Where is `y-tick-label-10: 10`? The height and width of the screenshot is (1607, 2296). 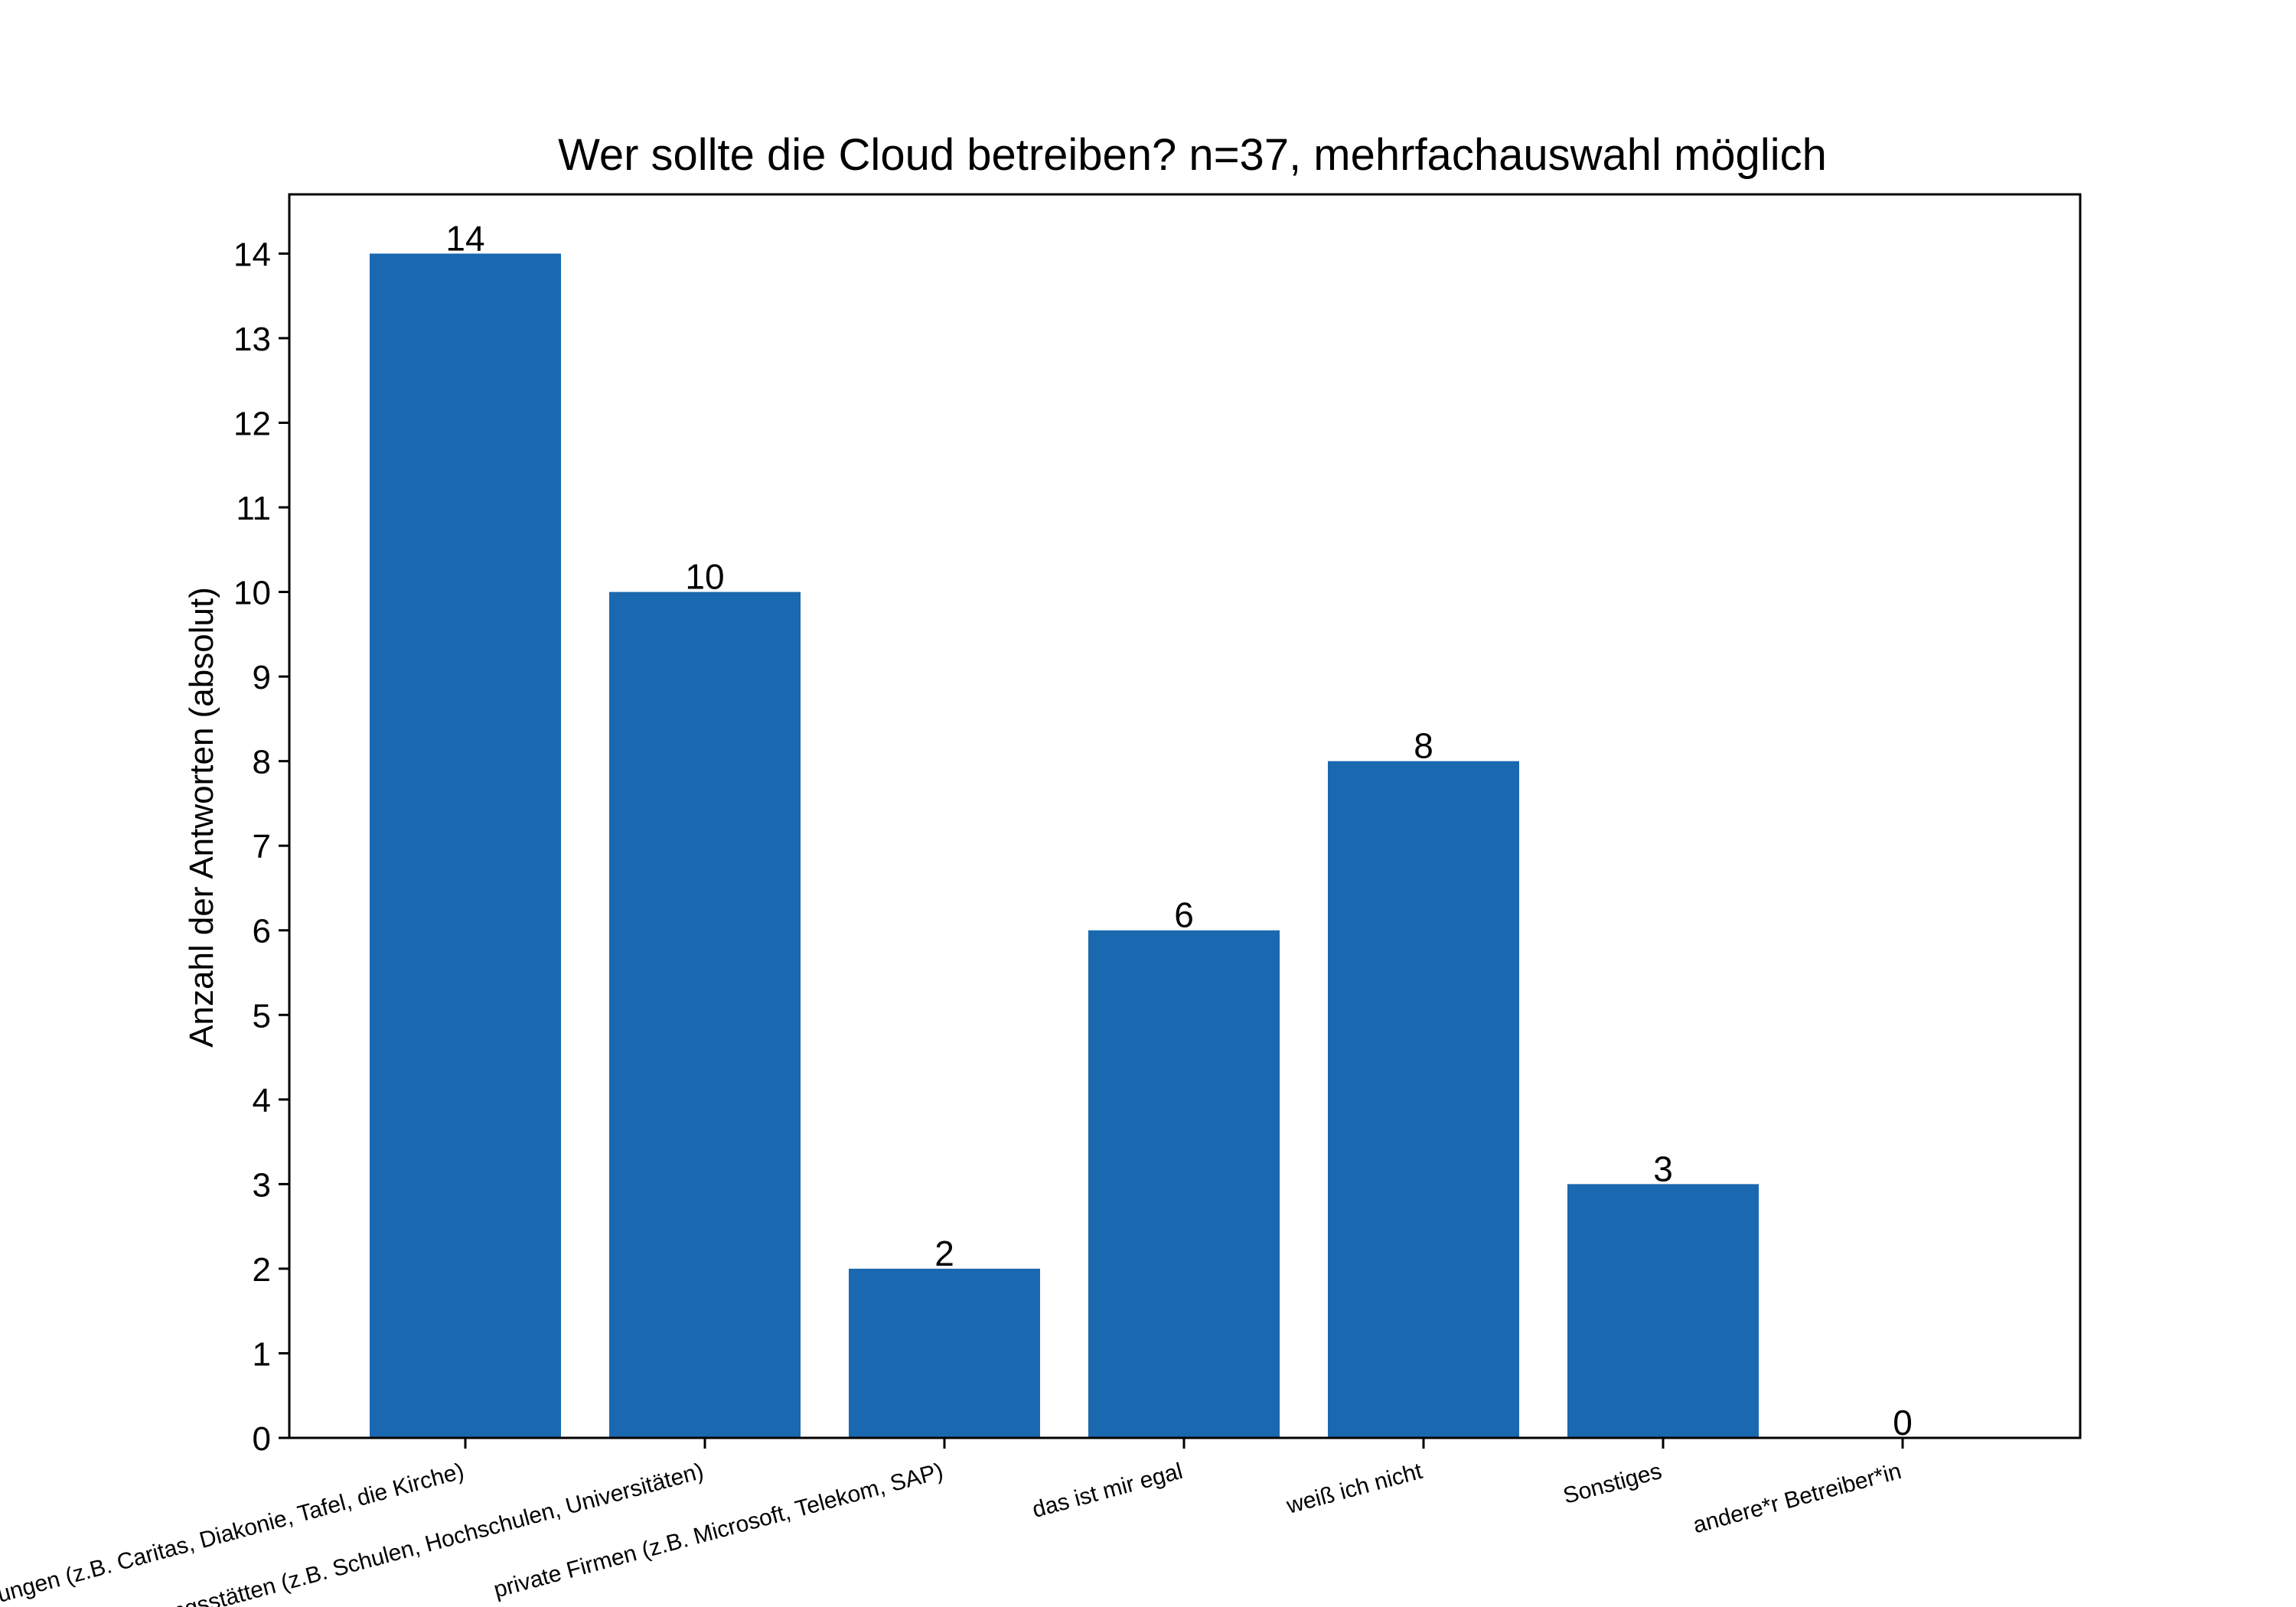
y-tick-label-10: 10 is located at coordinates (252, 593).